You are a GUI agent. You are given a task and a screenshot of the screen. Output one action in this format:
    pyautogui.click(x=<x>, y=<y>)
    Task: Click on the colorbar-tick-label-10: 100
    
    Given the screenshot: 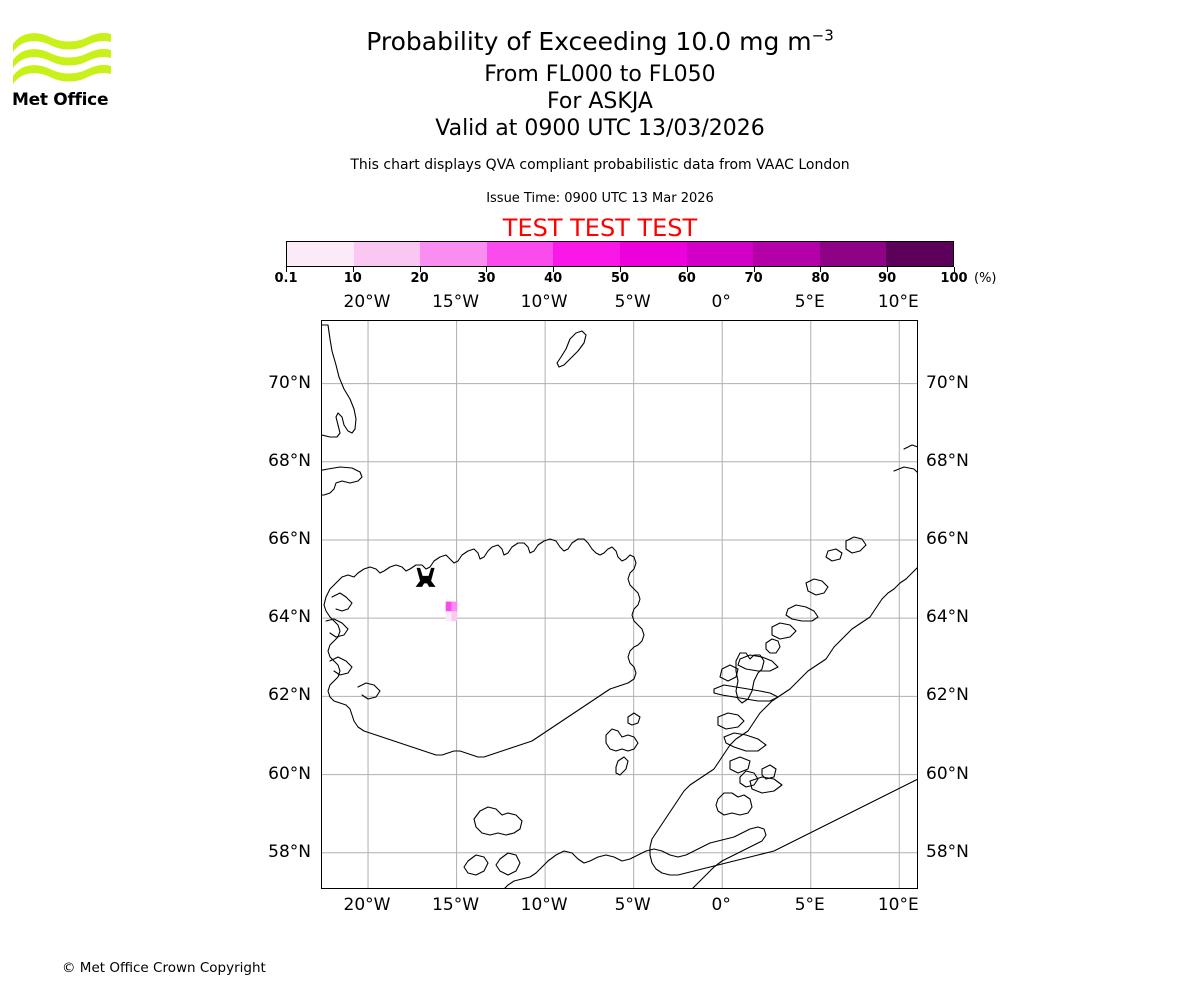 What is the action you would take?
    pyautogui.click(x=954, y=278)
    